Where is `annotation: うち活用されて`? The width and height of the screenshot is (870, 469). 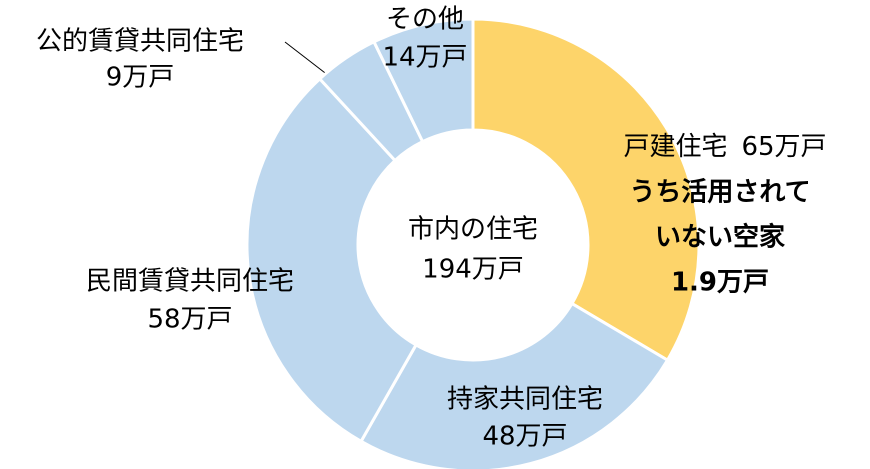 annotation: うち活用されて is located at coordinates (719, 193).